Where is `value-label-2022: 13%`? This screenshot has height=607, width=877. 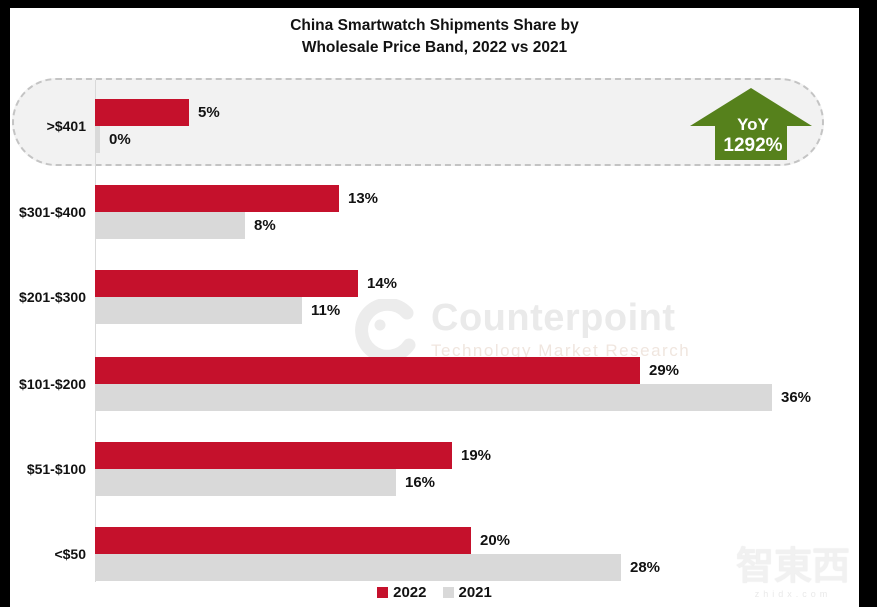 value-label-2022: 13% is located at coordinates (363, 198).